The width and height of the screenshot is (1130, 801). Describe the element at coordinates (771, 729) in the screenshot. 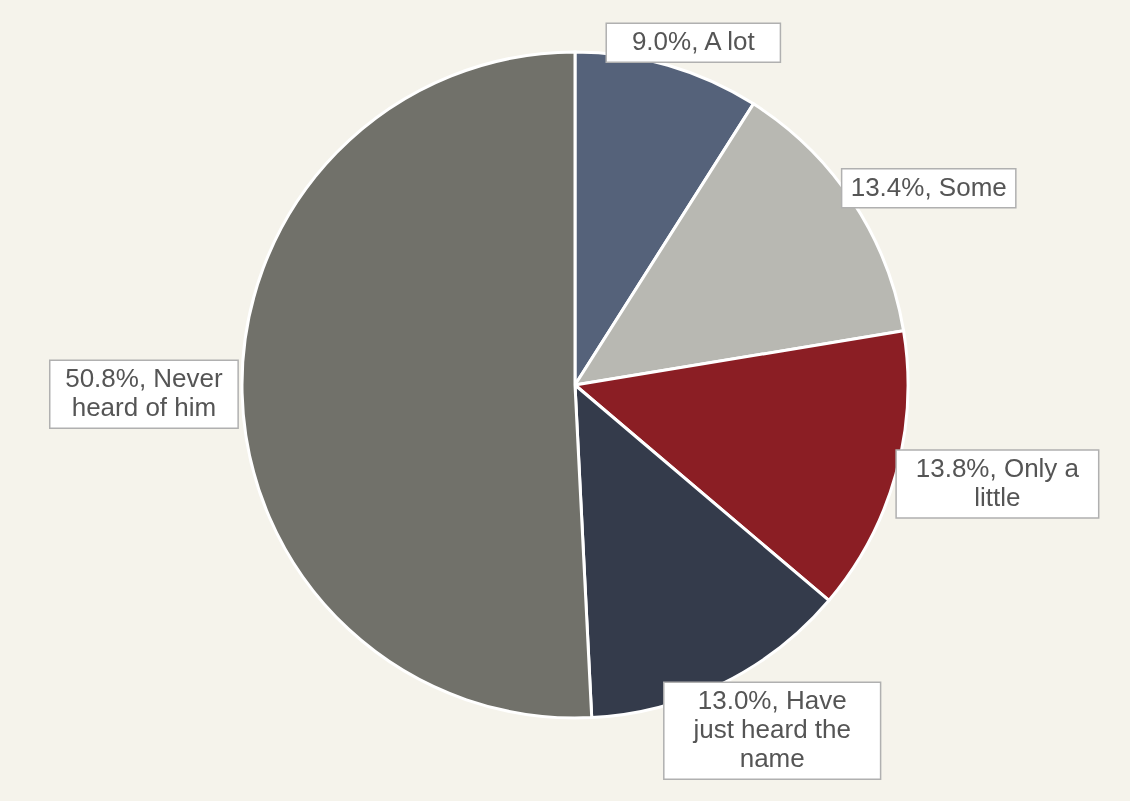

I see `slice-label: 13.0%, Have just heard the name` at that location.